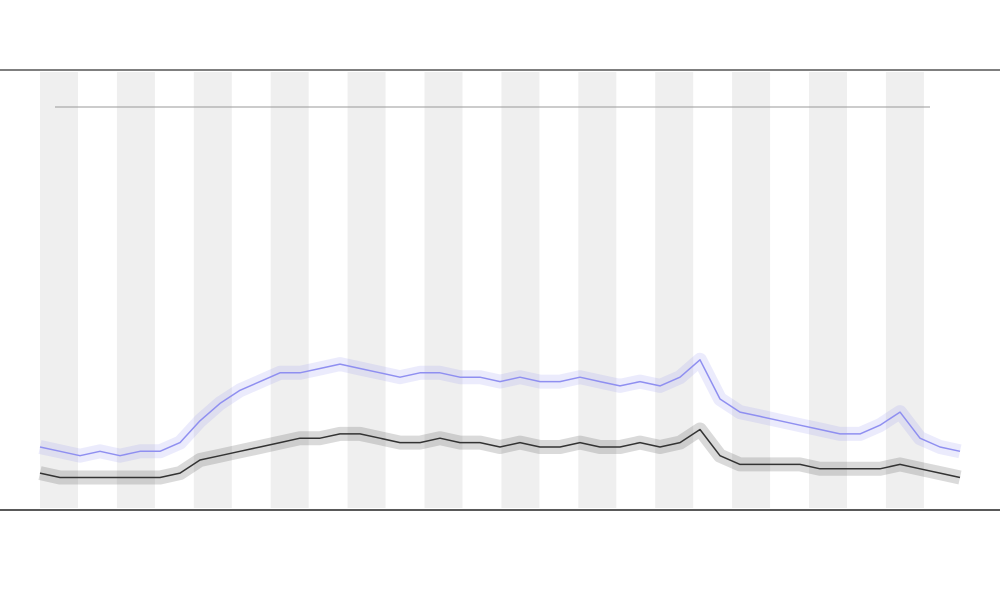  Describe the element at coordinates (500, 453) in the screenshot. I see `series-line` at that location.